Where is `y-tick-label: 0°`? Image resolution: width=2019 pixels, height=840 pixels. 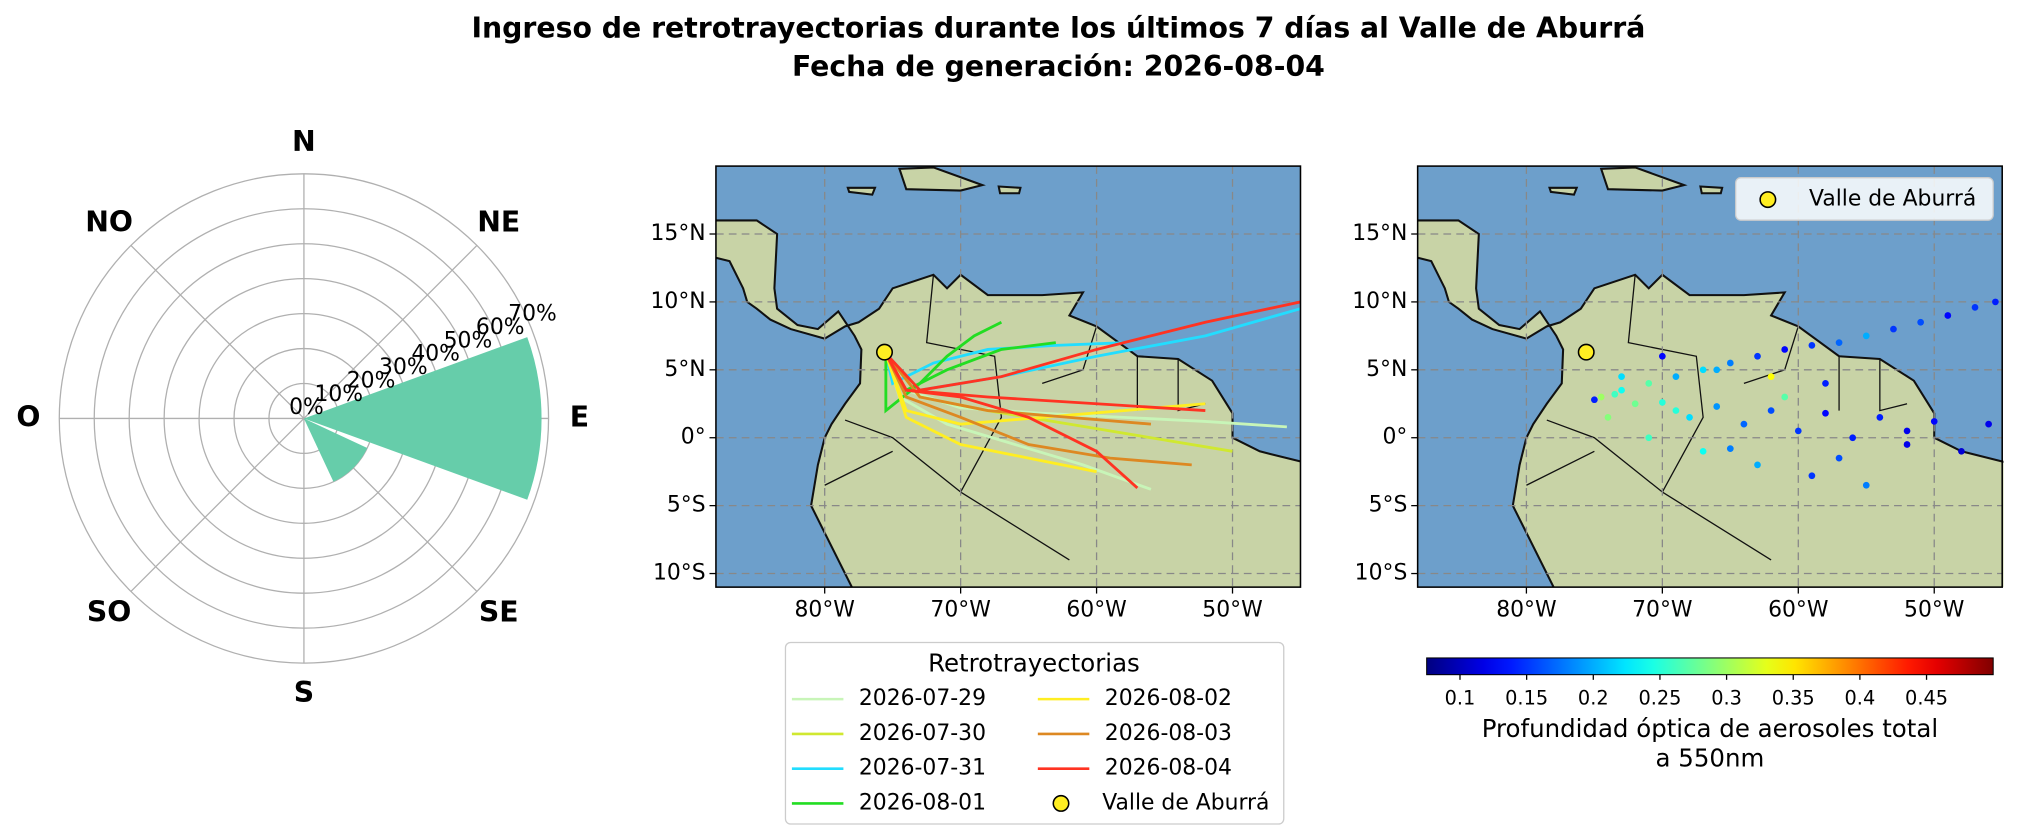
y-tick-label: 0° is located at coordinates (693, 437).